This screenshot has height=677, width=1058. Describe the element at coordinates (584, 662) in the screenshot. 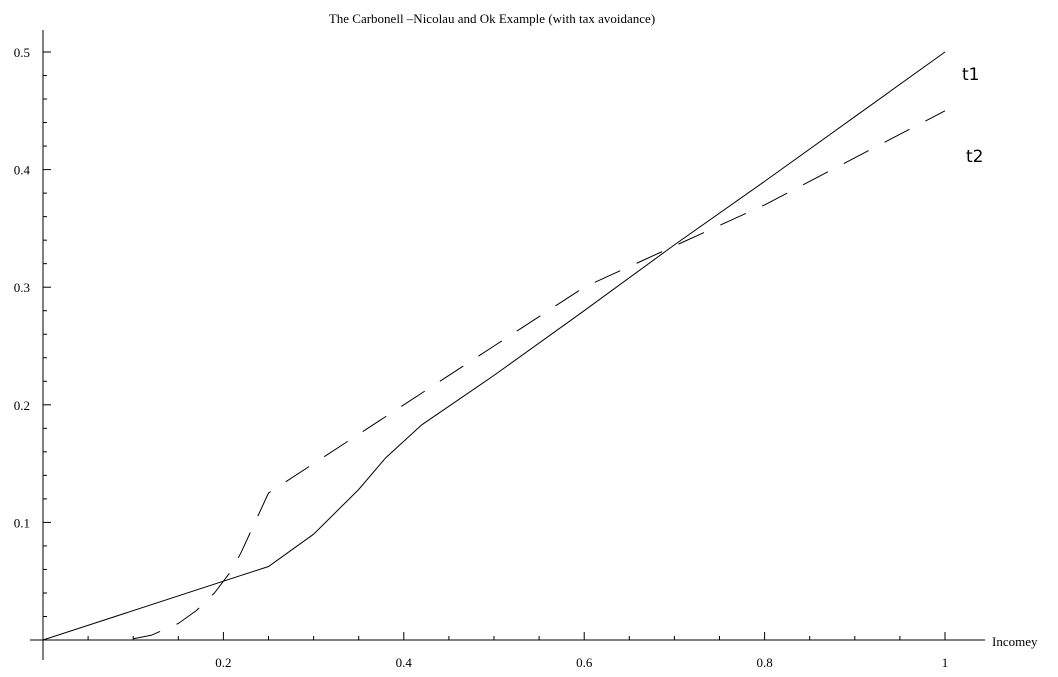

I see `x-tick-label: 0.6` at that location.